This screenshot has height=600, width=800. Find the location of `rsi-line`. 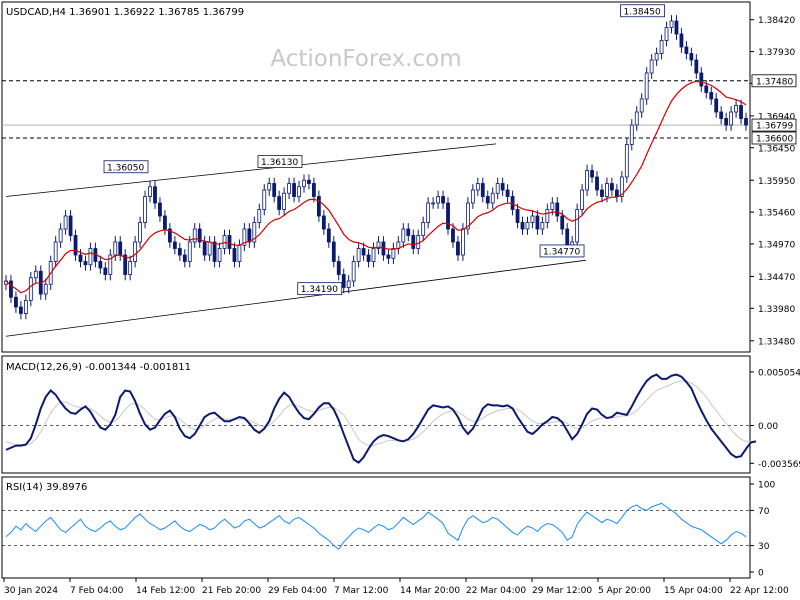

rsi-line is located at coordinates (376, 526).